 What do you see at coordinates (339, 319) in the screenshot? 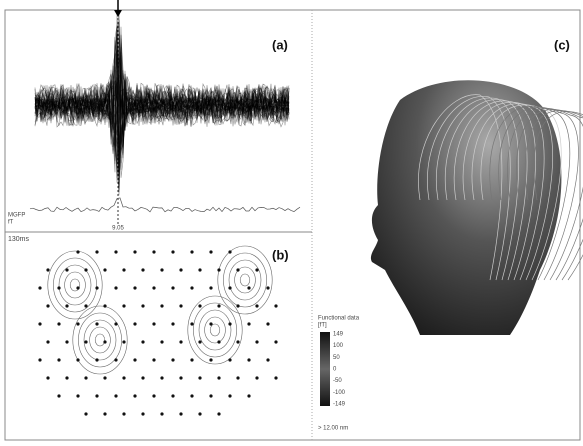
I see `colorbar-title: Functional data` at bounding box center [339, 319].